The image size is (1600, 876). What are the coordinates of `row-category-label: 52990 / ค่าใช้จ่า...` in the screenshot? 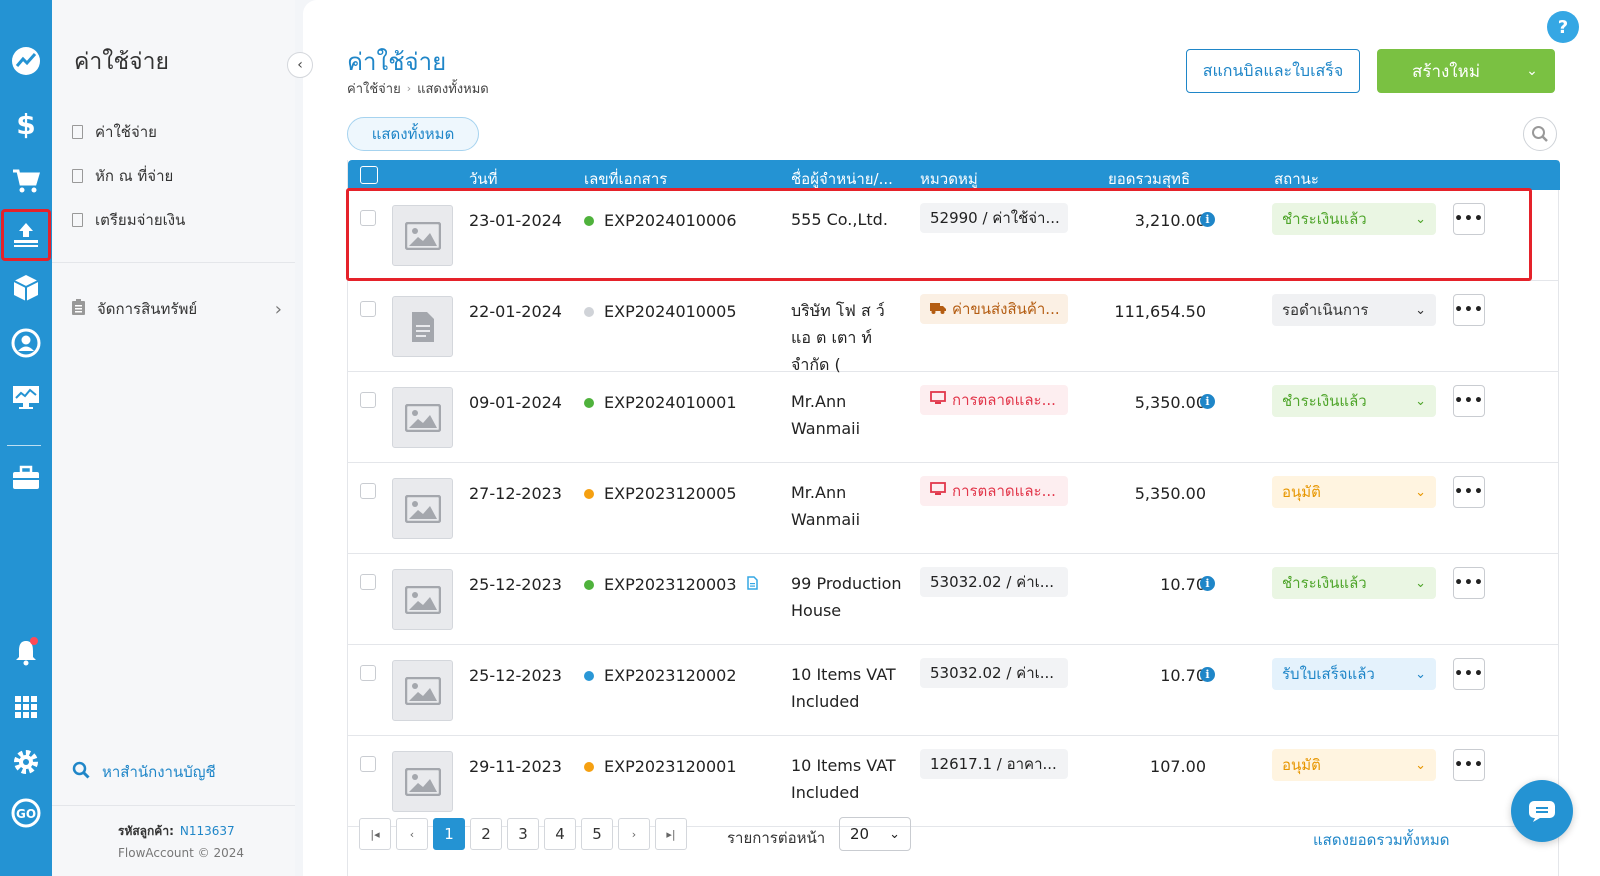 It's located at (995, 218).